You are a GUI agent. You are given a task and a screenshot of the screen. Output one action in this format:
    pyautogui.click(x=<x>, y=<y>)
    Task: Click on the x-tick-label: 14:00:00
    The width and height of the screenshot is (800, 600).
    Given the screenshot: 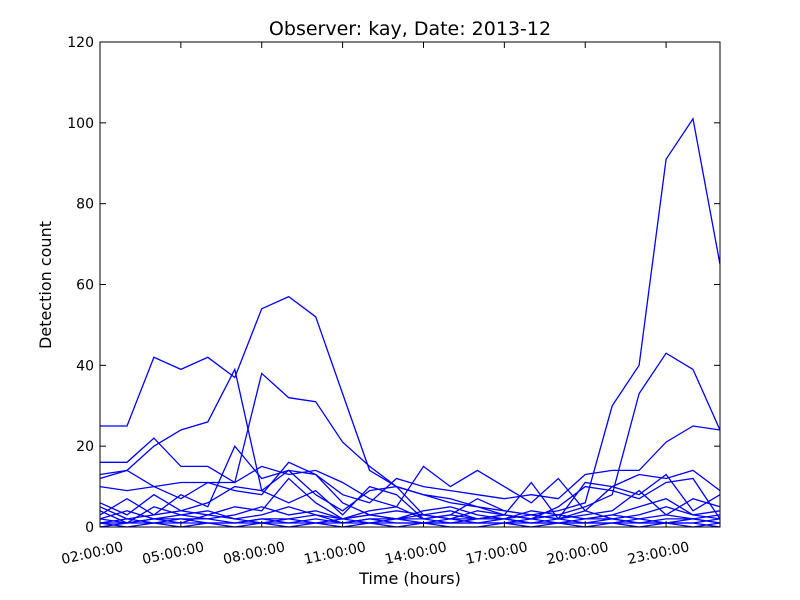 What is the action you would take?
    pyautogui.click(x=415, y=553)
    